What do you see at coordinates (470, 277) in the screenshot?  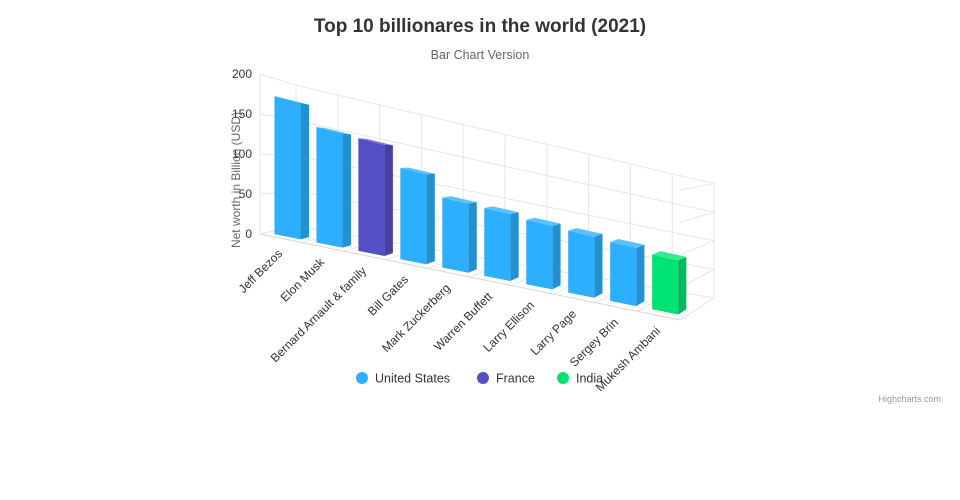 I see `x-axis-line` at bounding box center [470, 277].